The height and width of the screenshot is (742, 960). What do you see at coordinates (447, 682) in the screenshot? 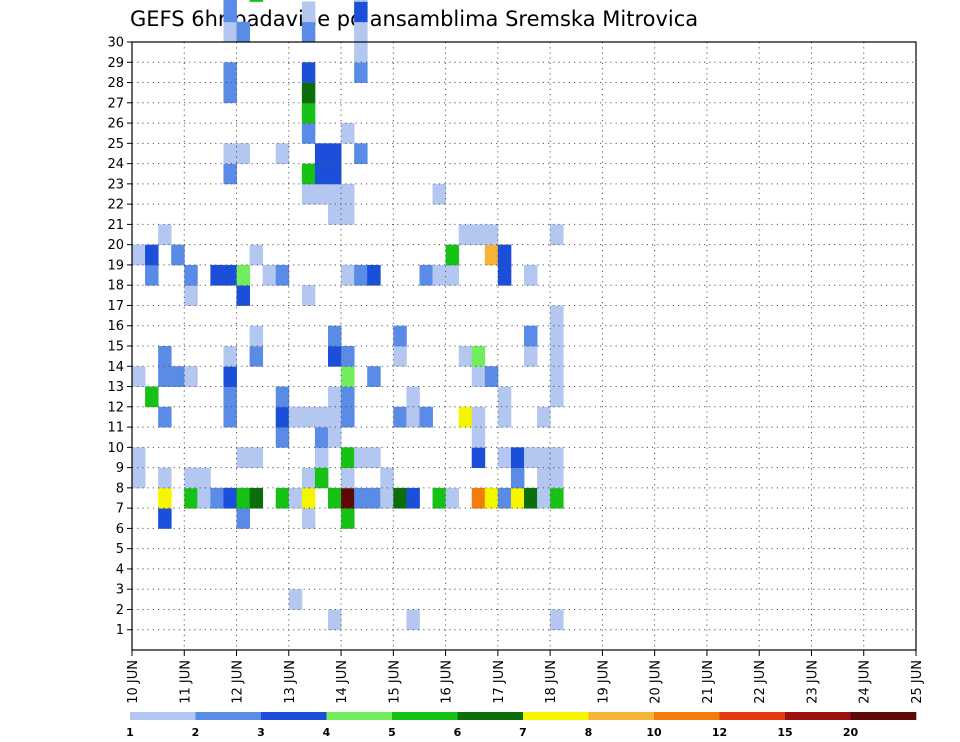
I see `x-tick-label: 16 JUN` at bounding box center [447, 682].